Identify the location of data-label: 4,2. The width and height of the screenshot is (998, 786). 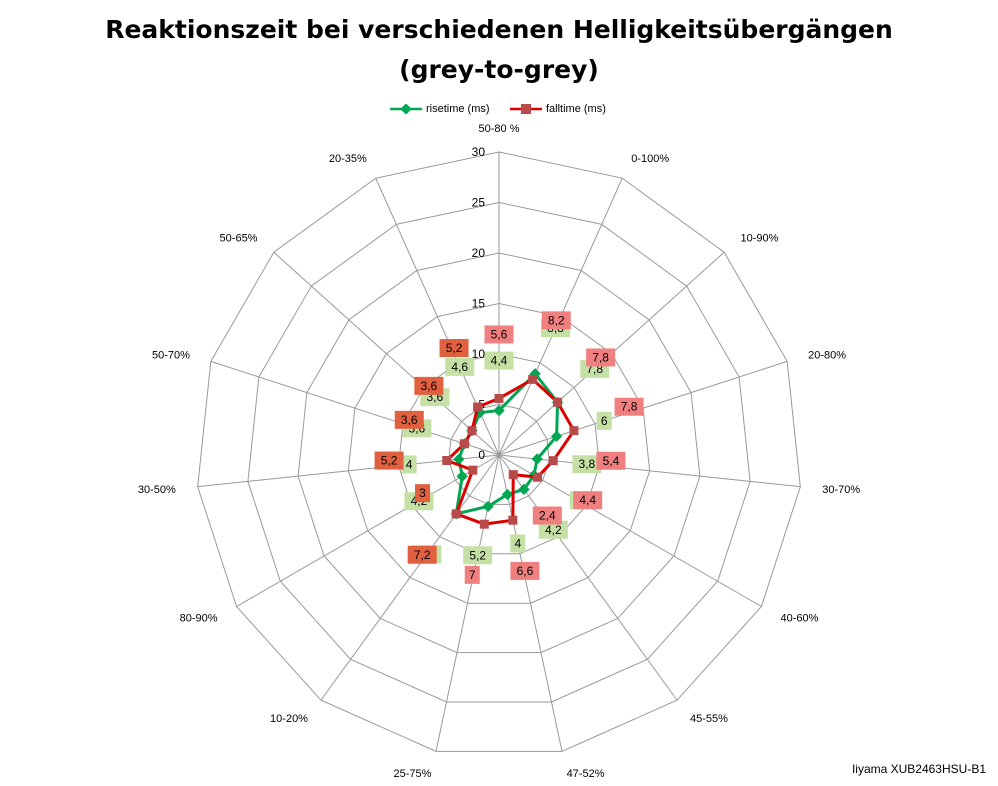
(553, 530).